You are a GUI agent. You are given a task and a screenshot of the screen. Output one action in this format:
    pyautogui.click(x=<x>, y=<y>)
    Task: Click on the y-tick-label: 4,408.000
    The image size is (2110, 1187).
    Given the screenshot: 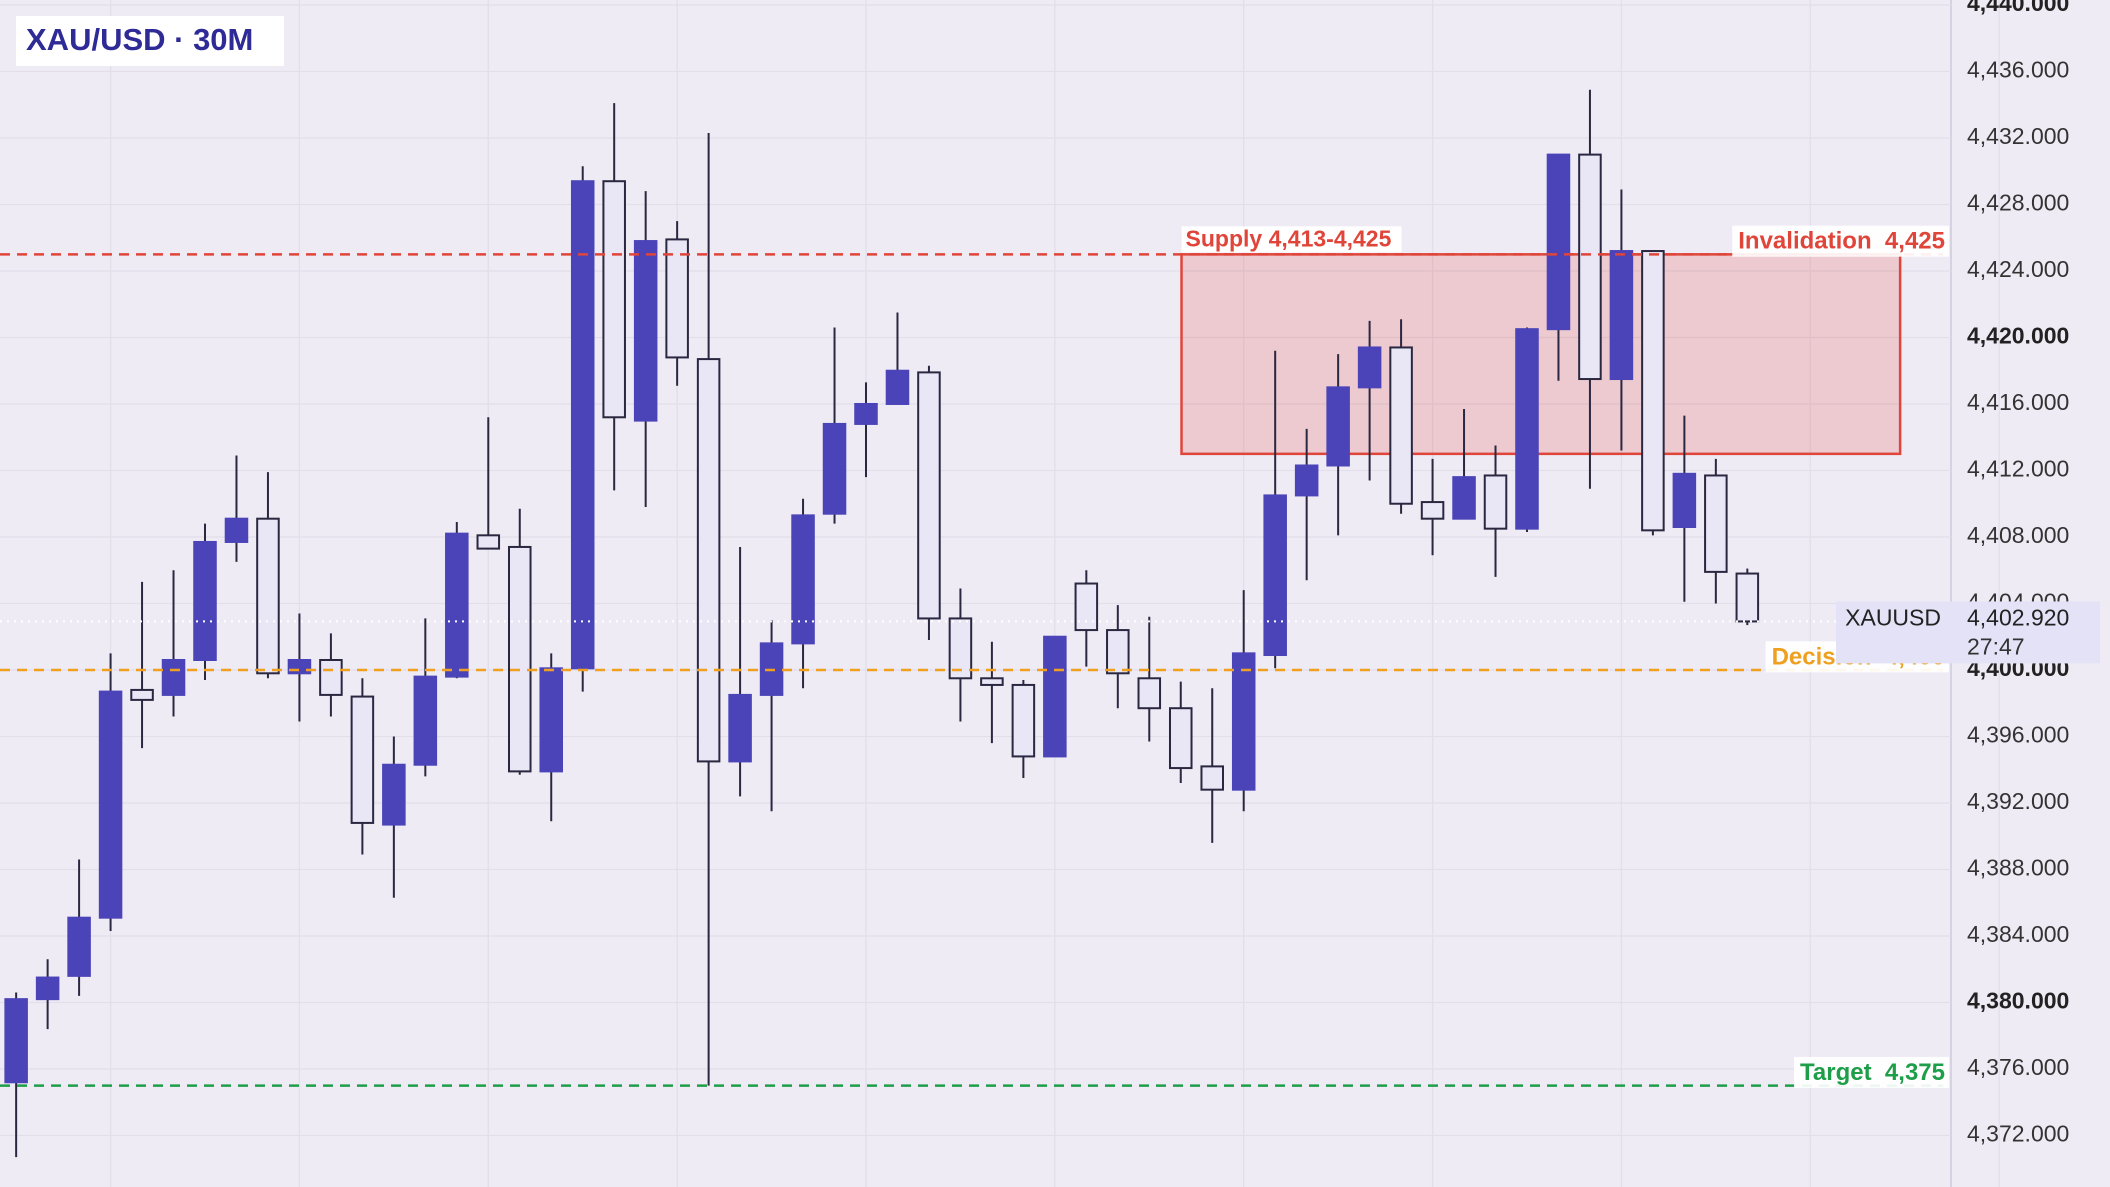 What is the action you would take?
    pyautogui.click(x=2018, y=535)
    